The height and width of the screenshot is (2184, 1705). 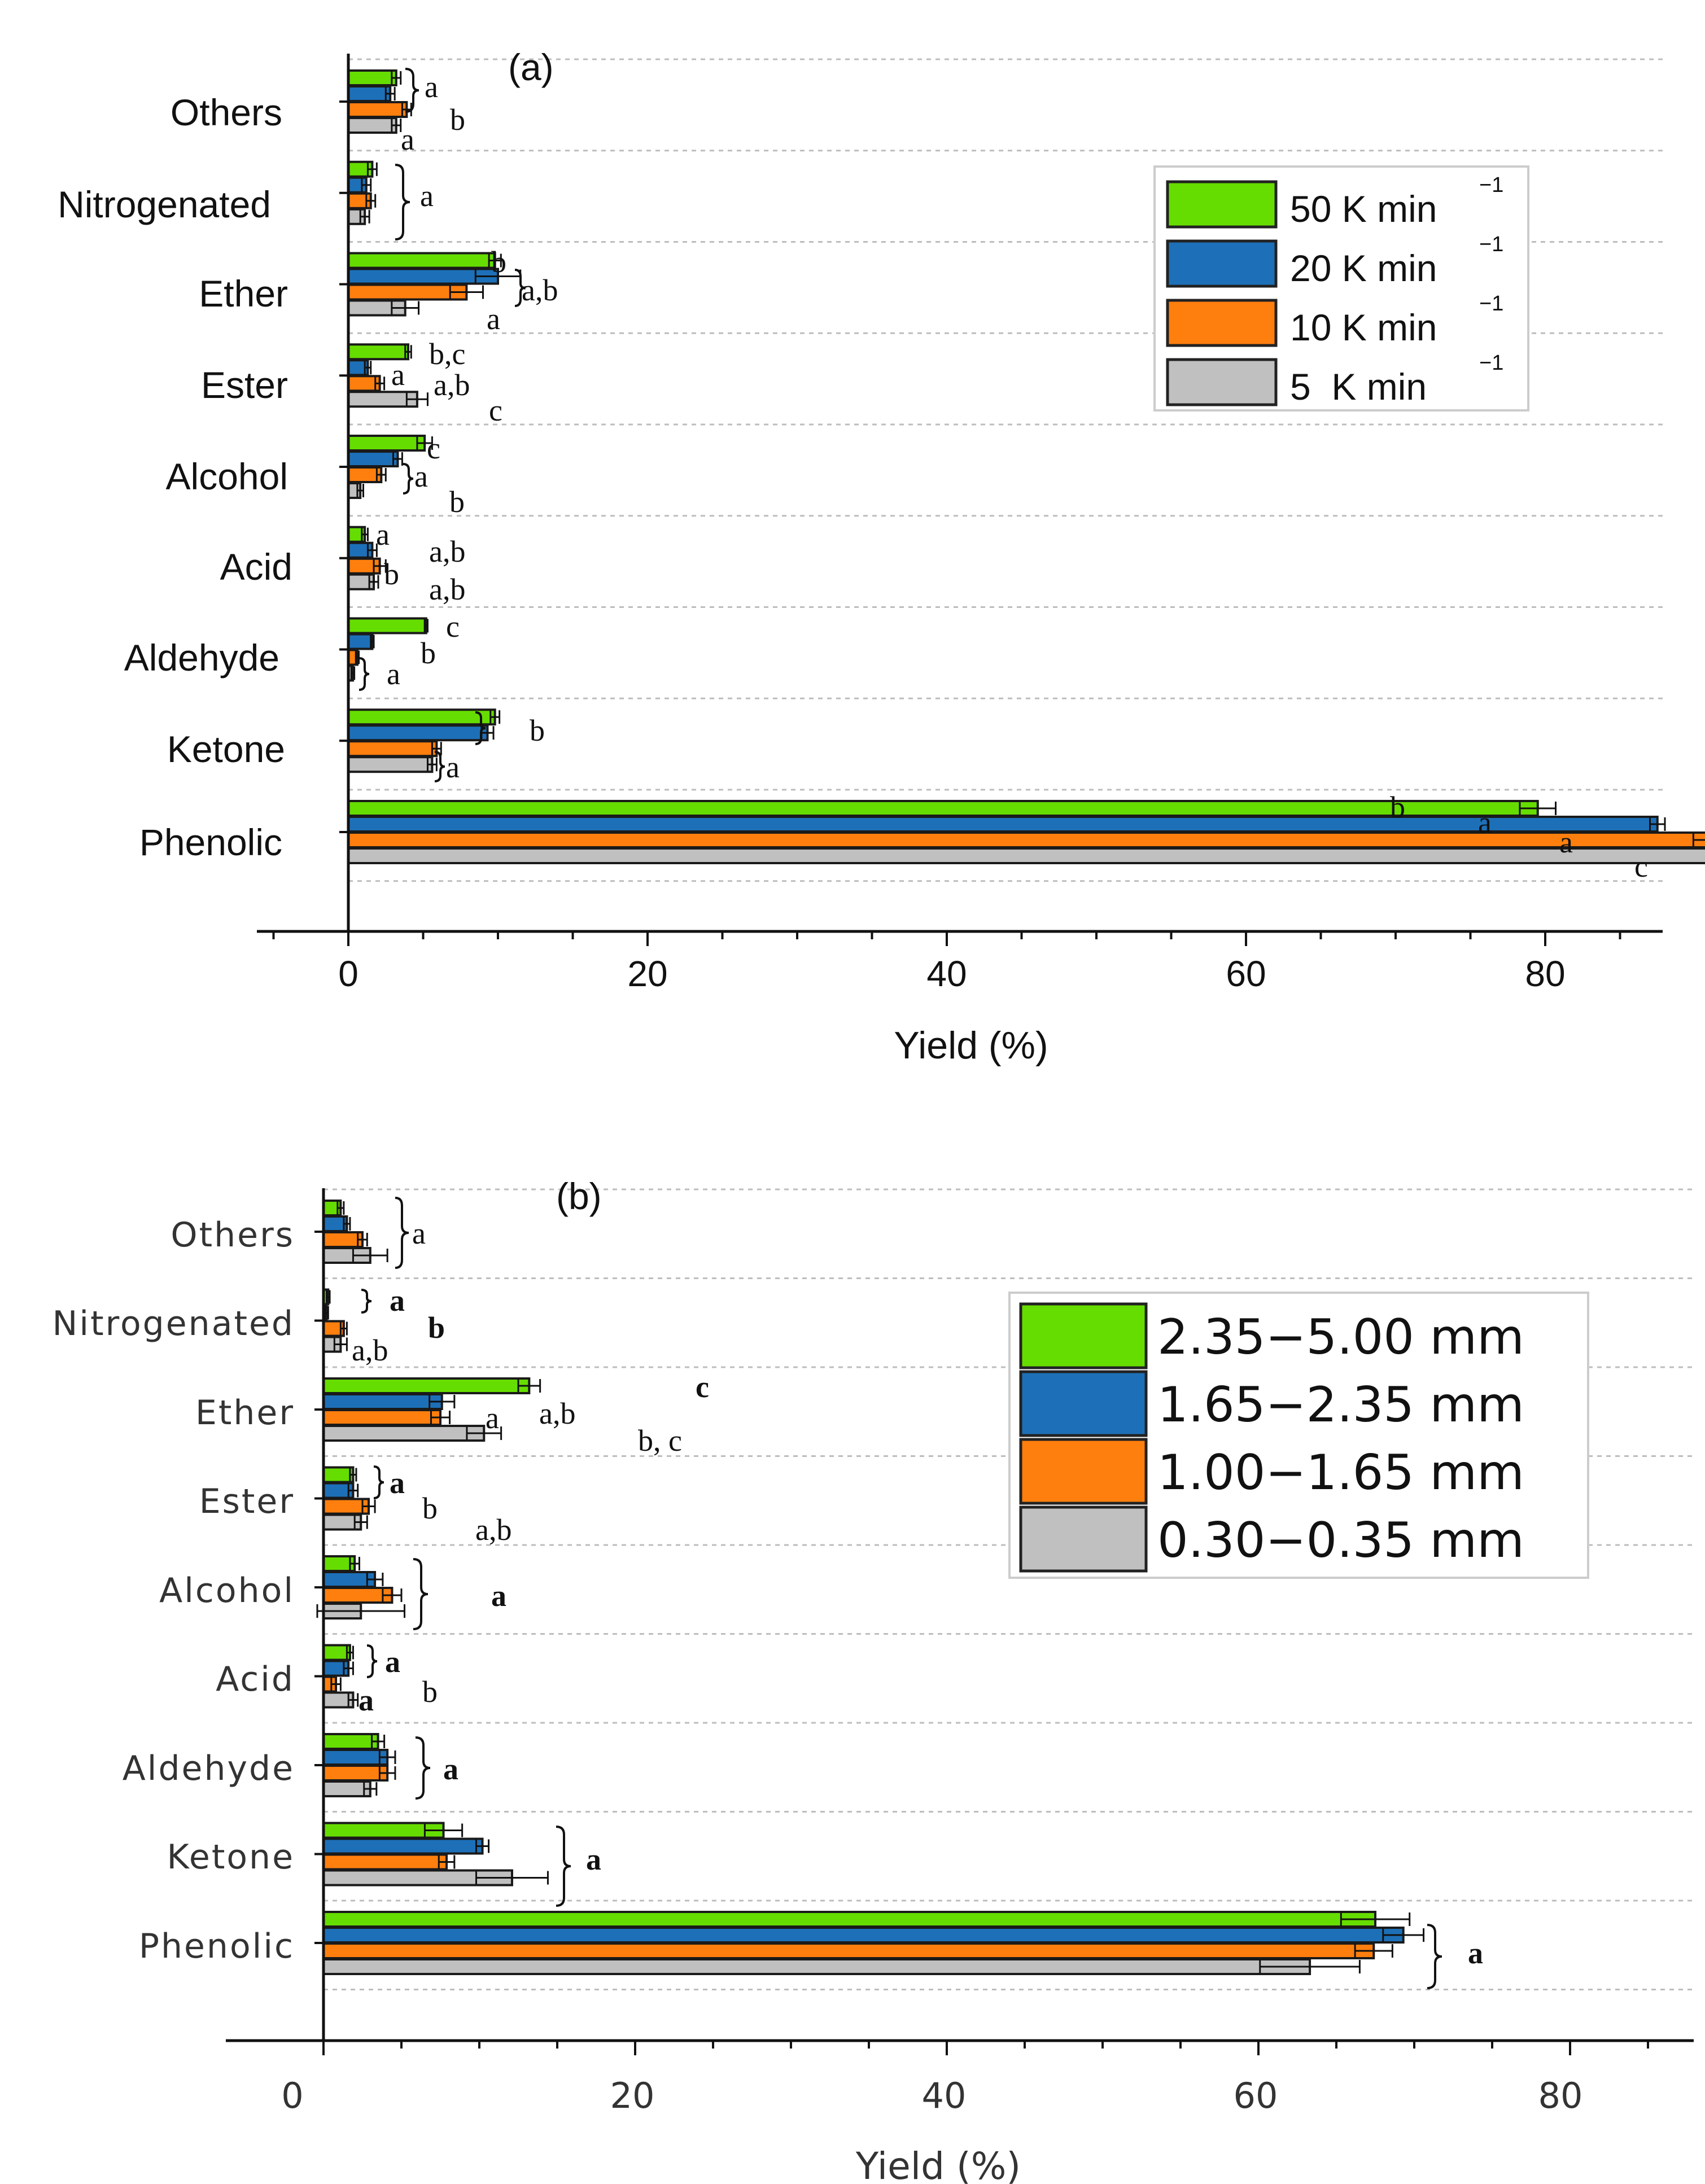 I want to click on category-label-aldehyde: Aldehyde, so click(x=201, y=658).